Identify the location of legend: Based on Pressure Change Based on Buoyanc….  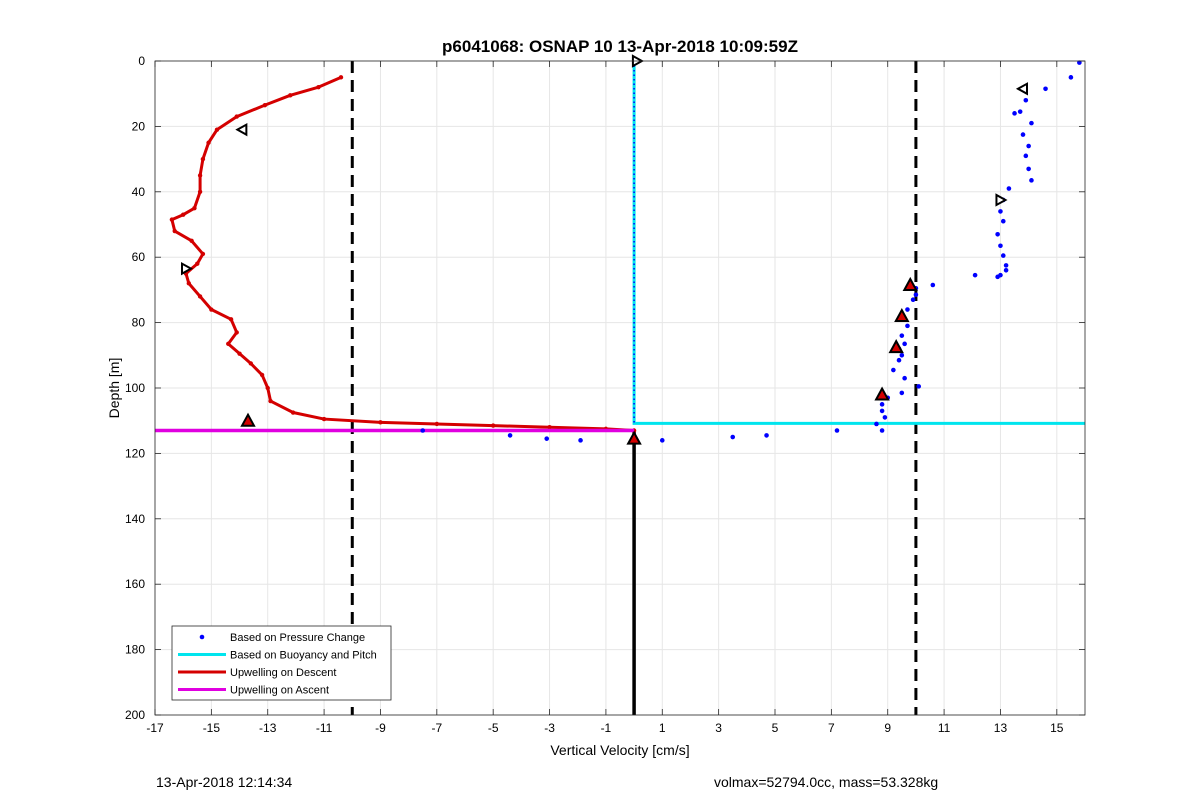
(281, 663).